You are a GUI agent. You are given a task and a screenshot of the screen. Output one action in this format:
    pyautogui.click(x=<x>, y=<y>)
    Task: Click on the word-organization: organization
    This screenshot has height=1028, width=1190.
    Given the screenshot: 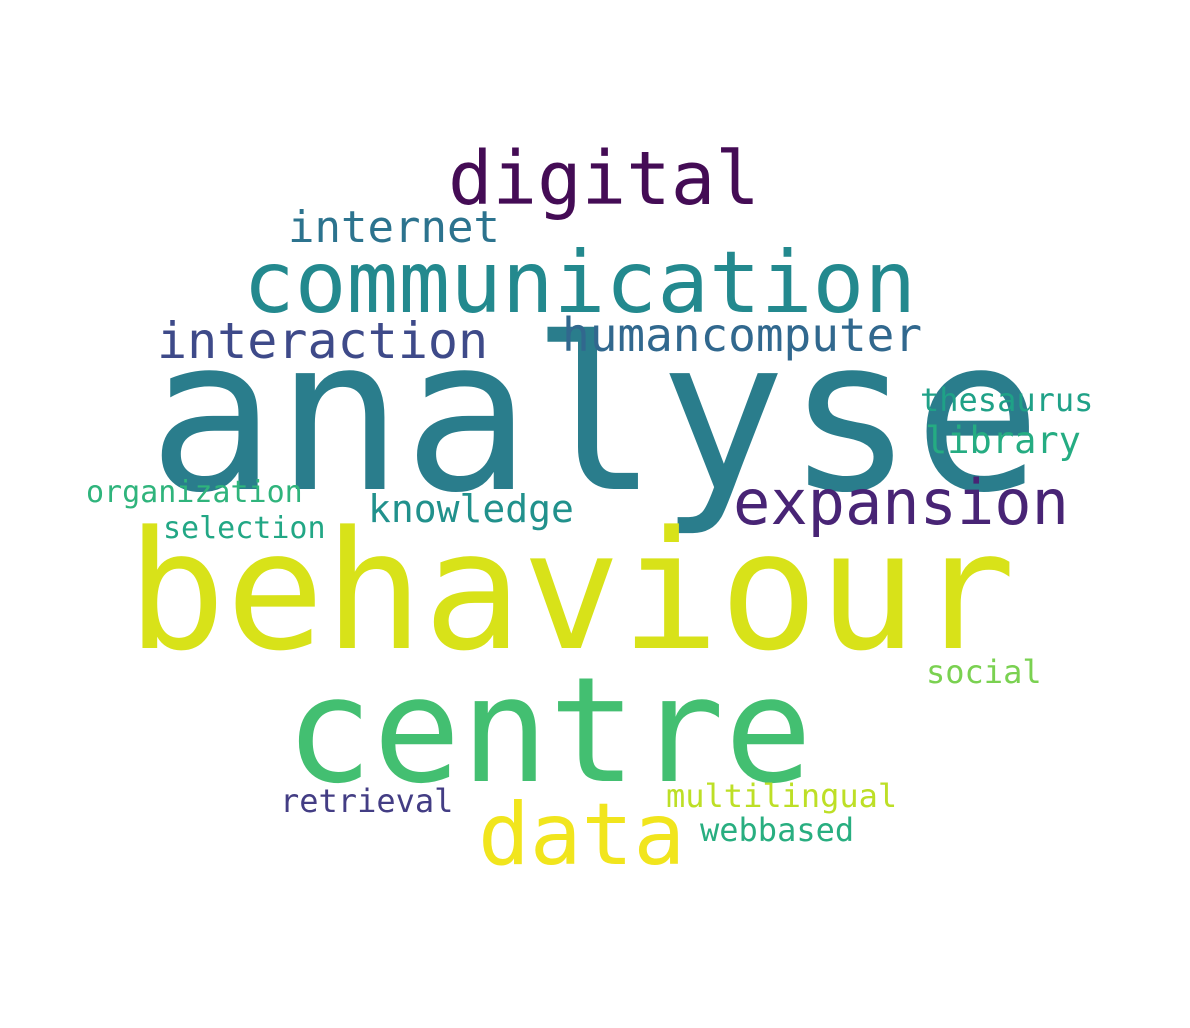 What is the action you would take?
    pyautogui.click(x=194, y=492)
    